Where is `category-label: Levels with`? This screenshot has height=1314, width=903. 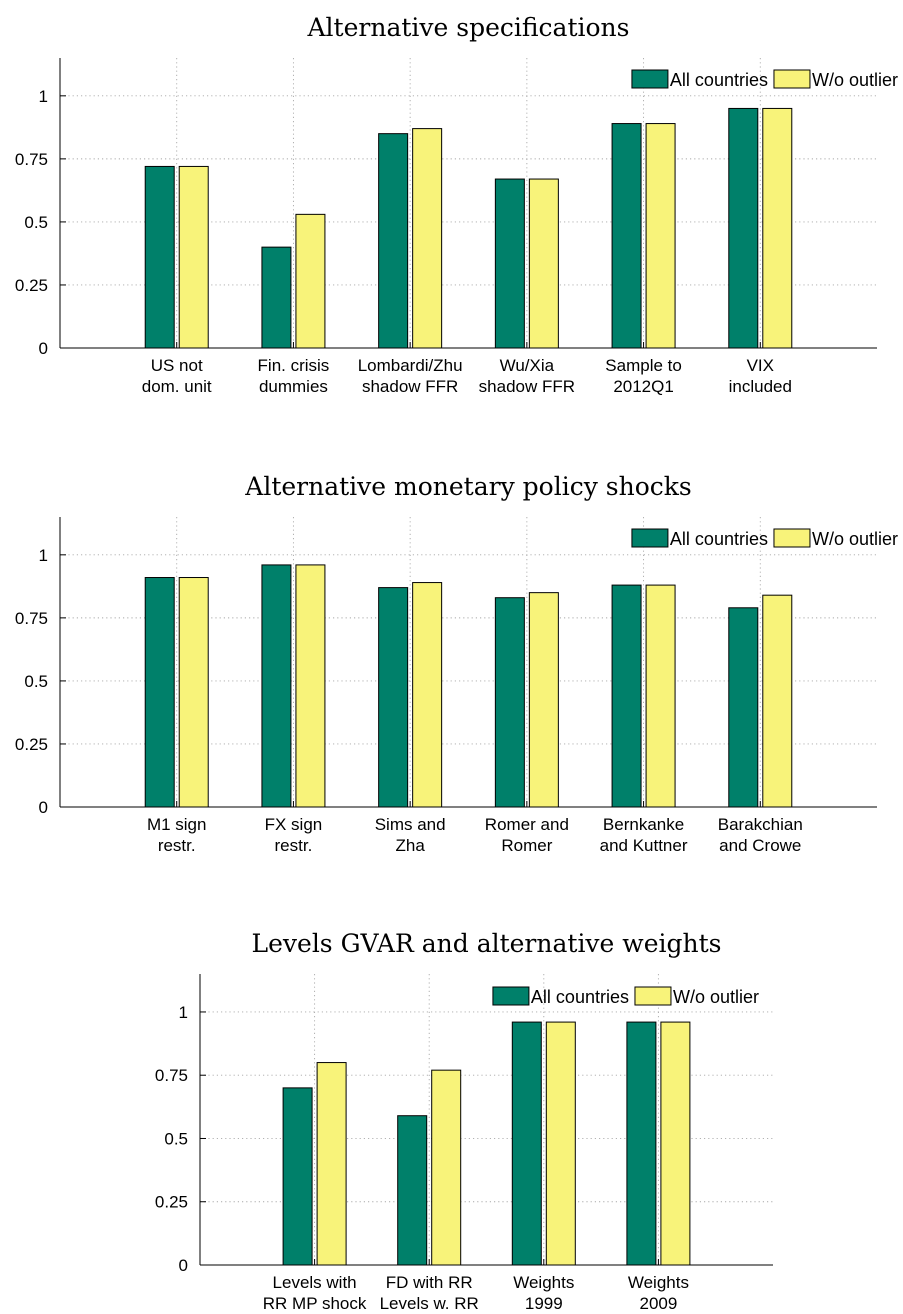 category-label: Levels with is located at coordinates (315, 1282).